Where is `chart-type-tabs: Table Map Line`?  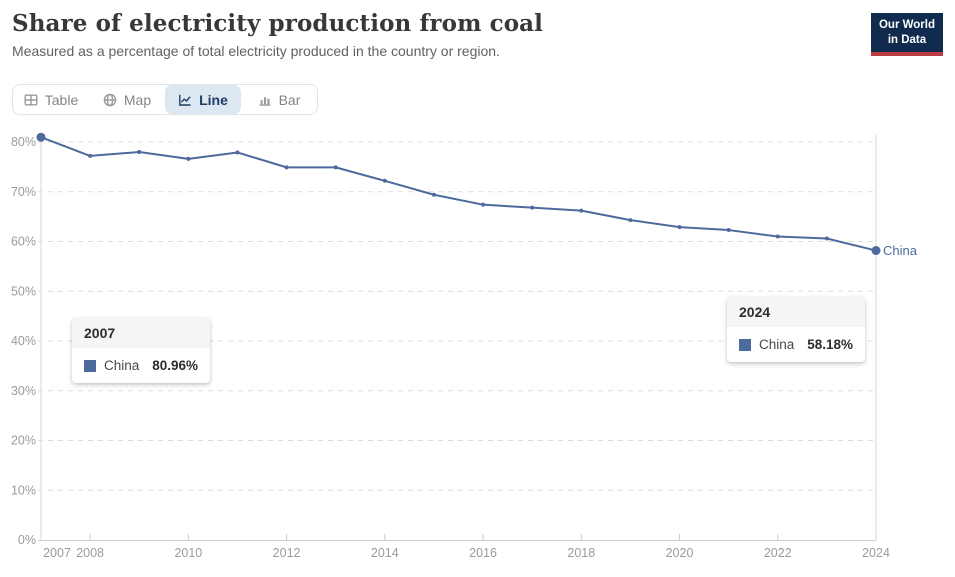
chart-type-tabs: Table Map Line is located at coordinates (165, 99).